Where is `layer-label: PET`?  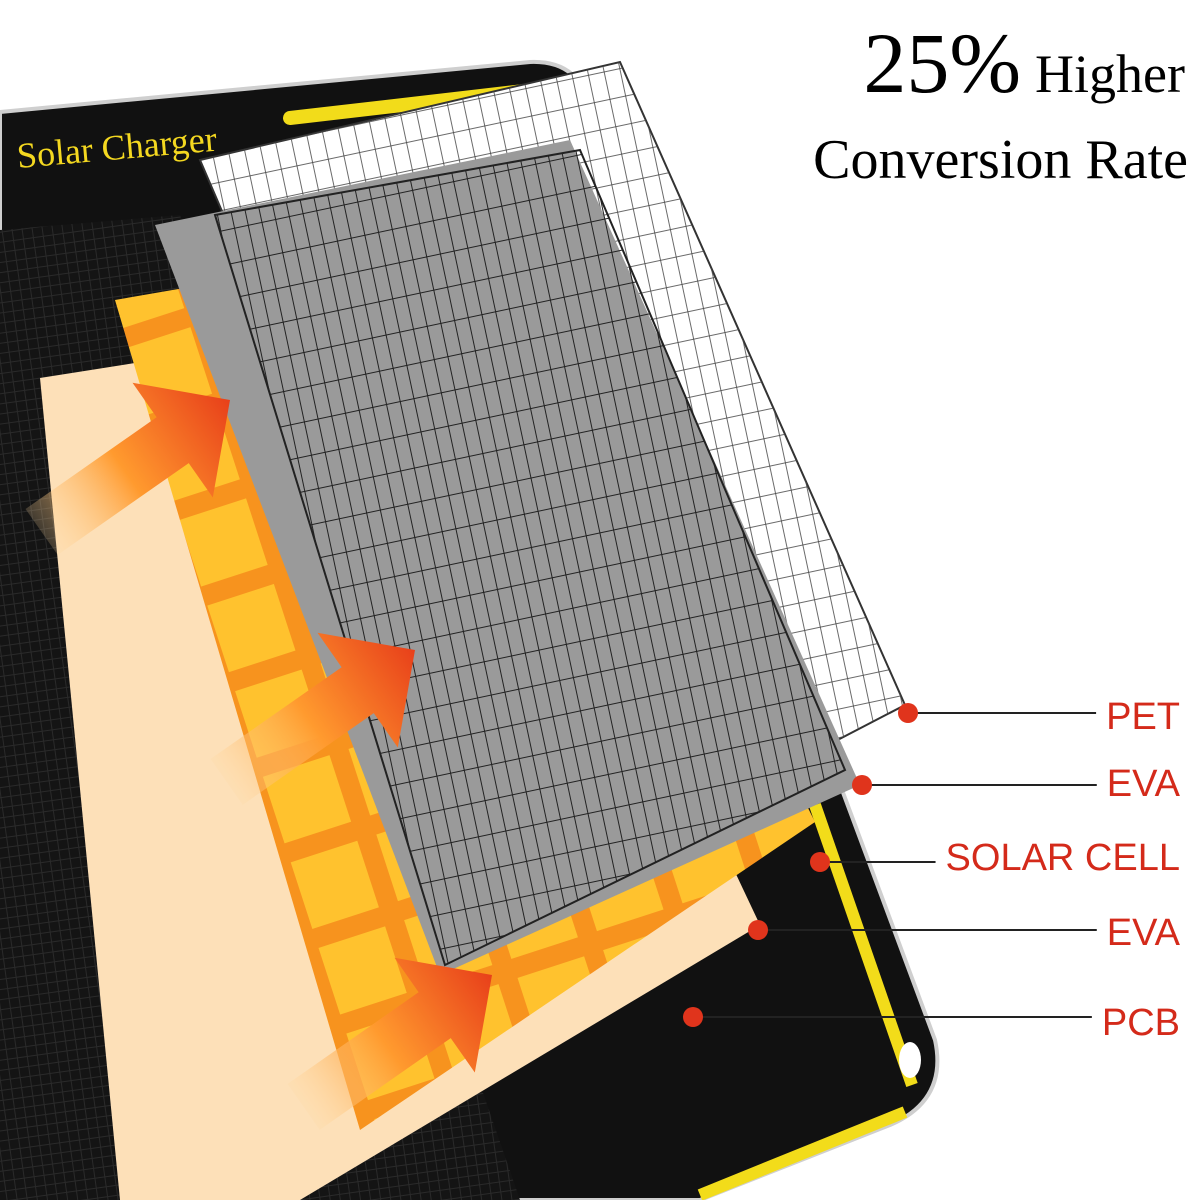
layer-label: PET is located at coordinates (1143, 717).